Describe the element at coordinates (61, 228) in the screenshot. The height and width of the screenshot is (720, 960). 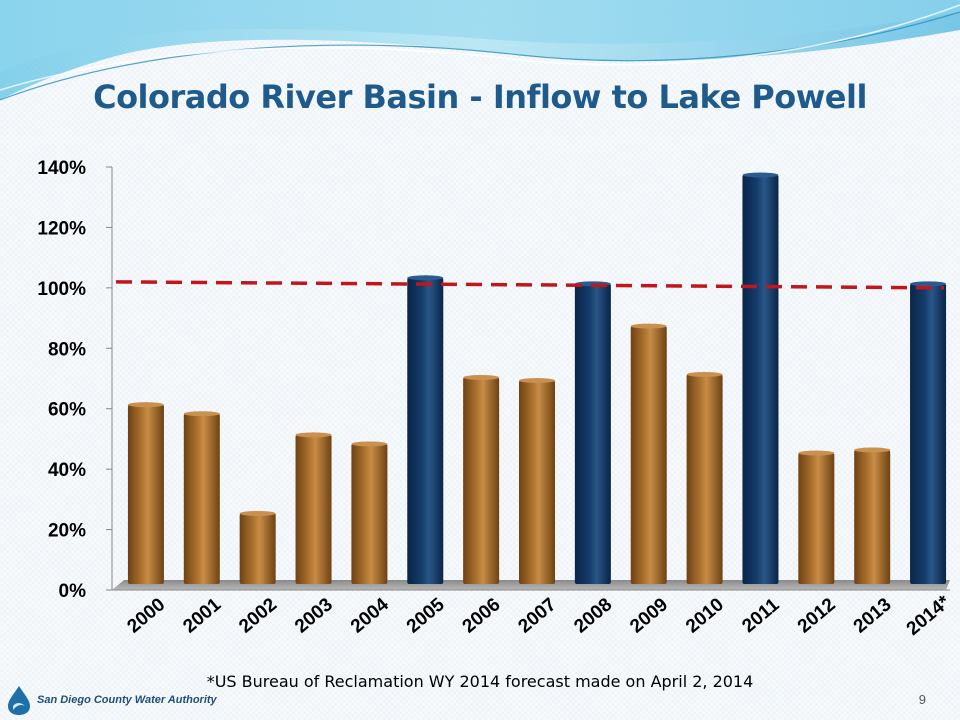
I see `y-tick-label: 120%` at that location.